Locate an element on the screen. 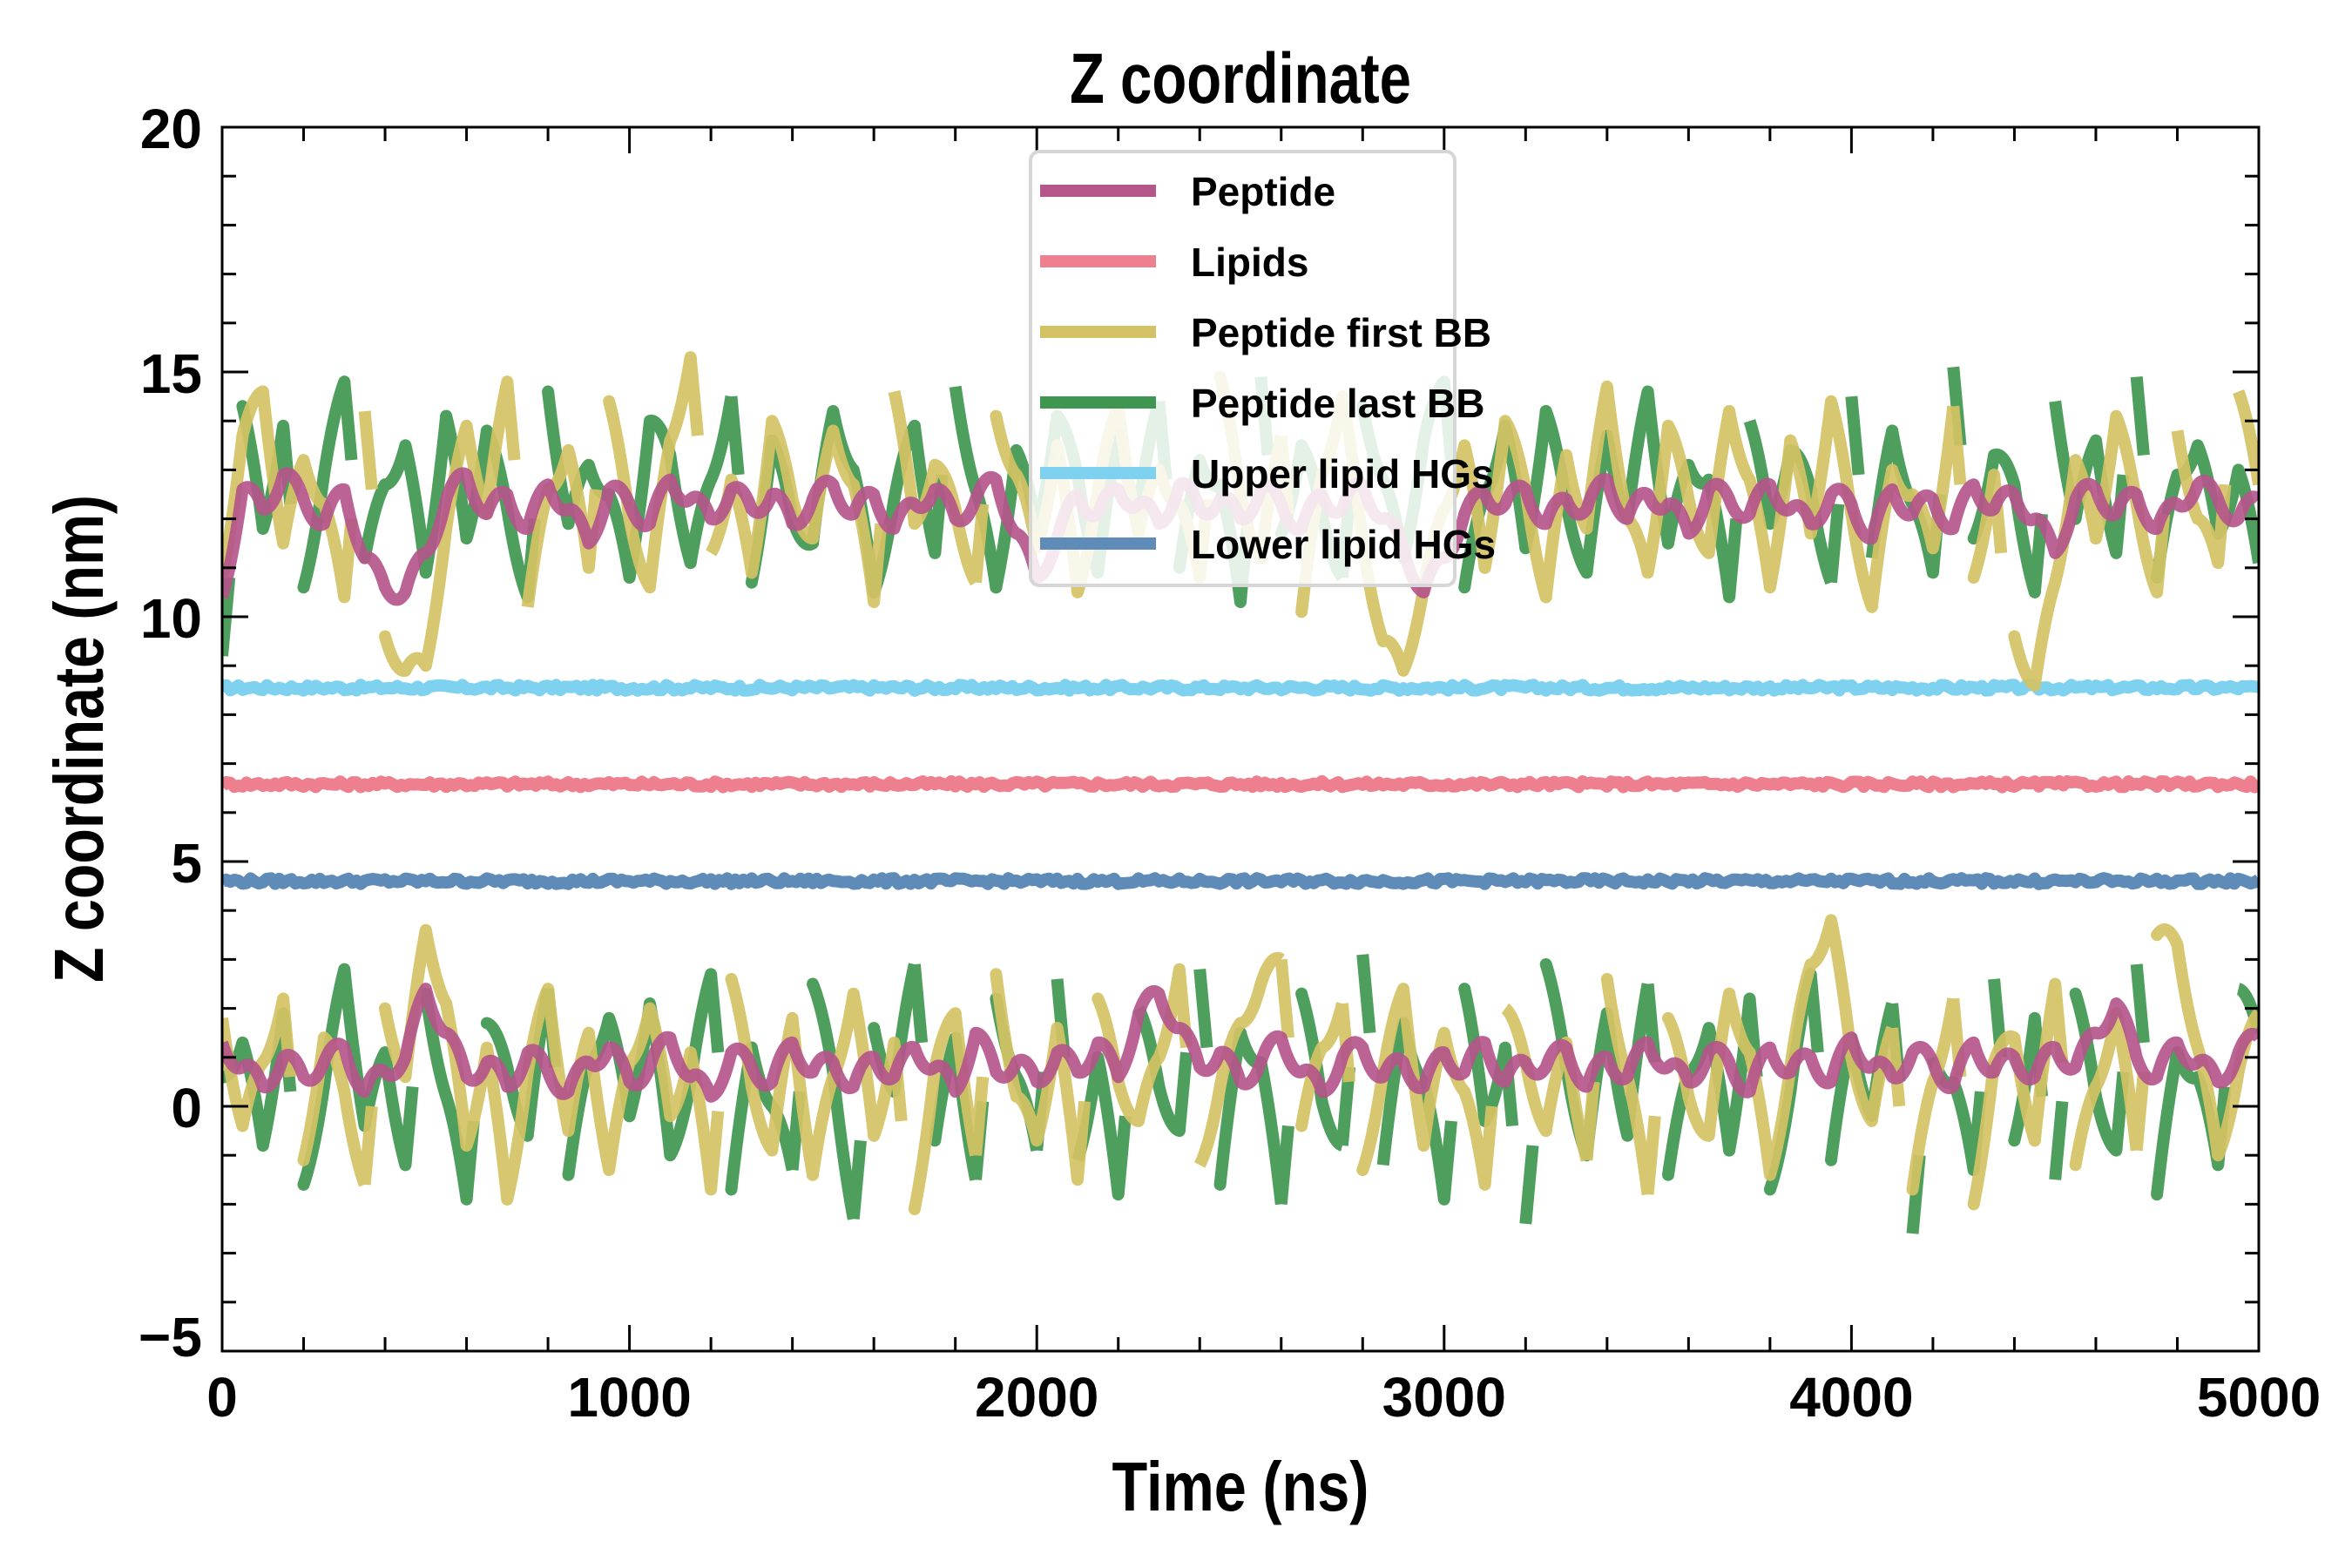 This screenshot has height=1568, width=2352. y-tick-label: 5 is located at coordinates (186, 864).